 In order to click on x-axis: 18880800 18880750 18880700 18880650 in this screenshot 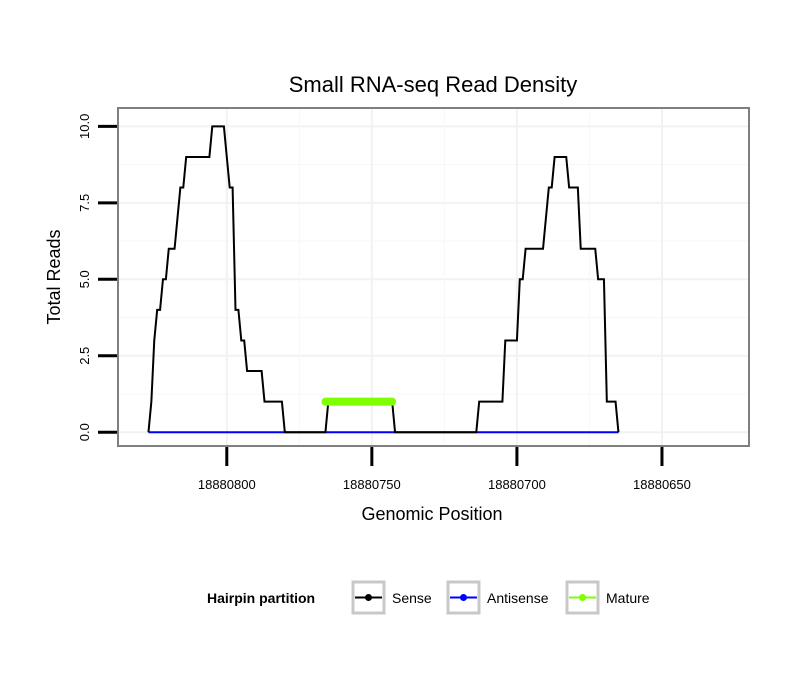, I will do `click(444, 469)`.